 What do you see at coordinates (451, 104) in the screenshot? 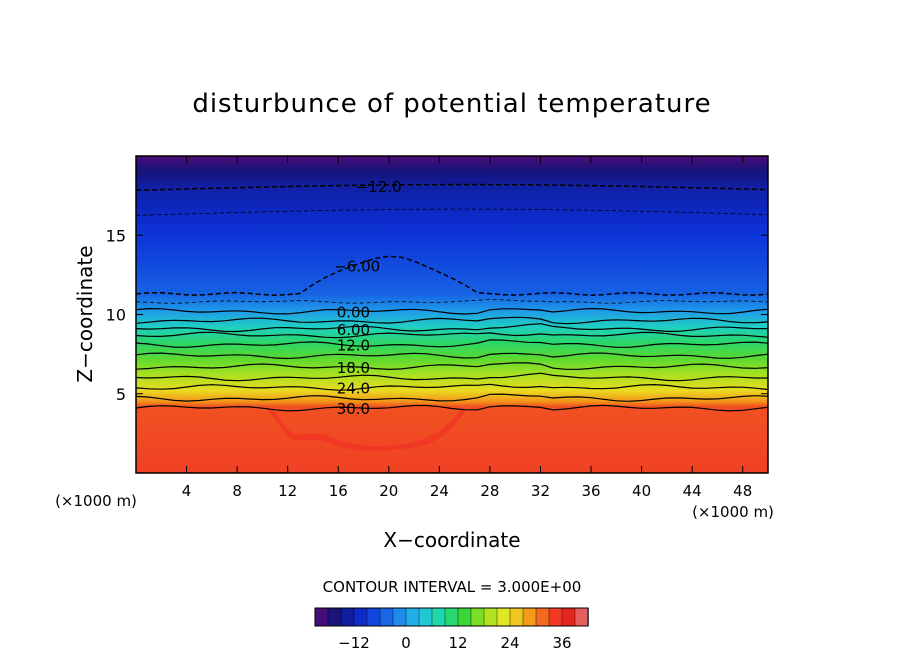
I see `chart-title: disturbunce of potential temperature` at bounding box center [451, 104].